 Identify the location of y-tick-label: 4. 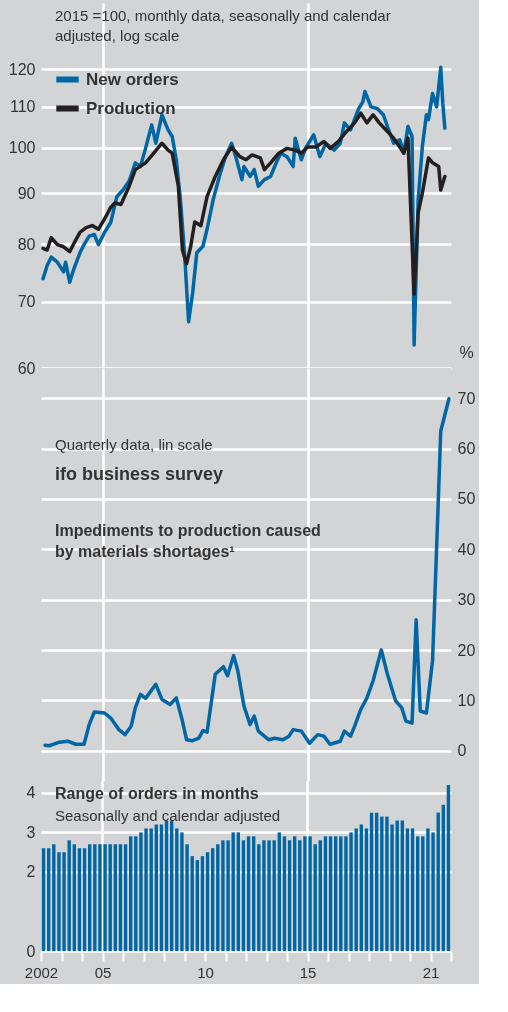
(31, 793).